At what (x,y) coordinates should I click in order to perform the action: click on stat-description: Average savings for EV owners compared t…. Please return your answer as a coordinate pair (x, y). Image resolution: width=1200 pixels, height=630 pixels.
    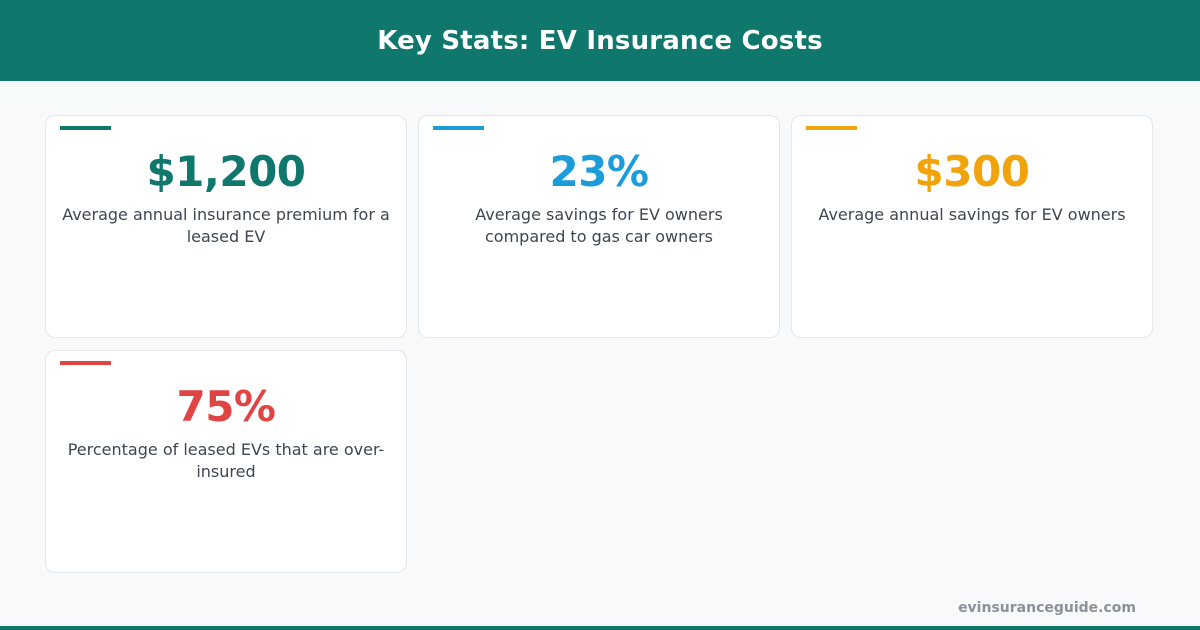
    Looking at the image, I should click on (599, 225).